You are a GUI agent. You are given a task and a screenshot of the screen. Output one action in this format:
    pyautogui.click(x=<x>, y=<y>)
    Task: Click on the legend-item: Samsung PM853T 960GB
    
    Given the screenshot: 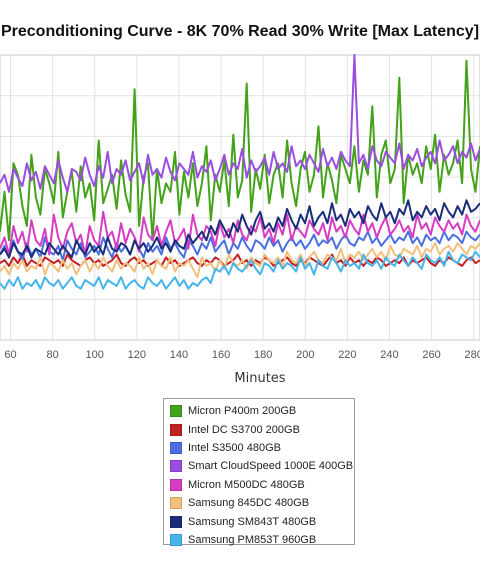 What is the action you would take?
    pyautogui.click(x=262, y=540)
    